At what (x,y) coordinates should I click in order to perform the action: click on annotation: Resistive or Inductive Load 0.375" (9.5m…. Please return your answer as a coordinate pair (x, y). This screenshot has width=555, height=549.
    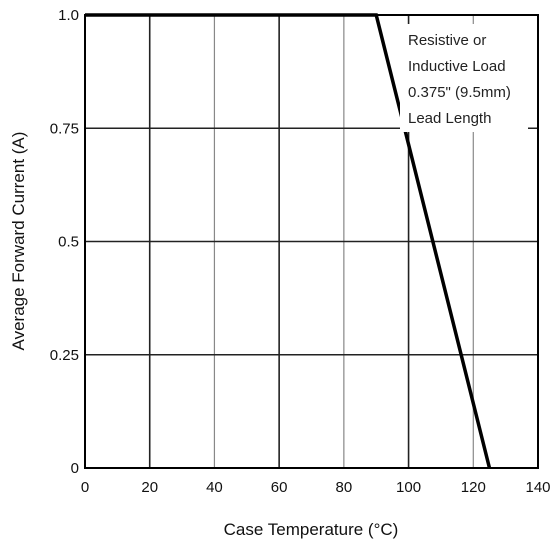
    Looking at the image, I should click on (464, 78).